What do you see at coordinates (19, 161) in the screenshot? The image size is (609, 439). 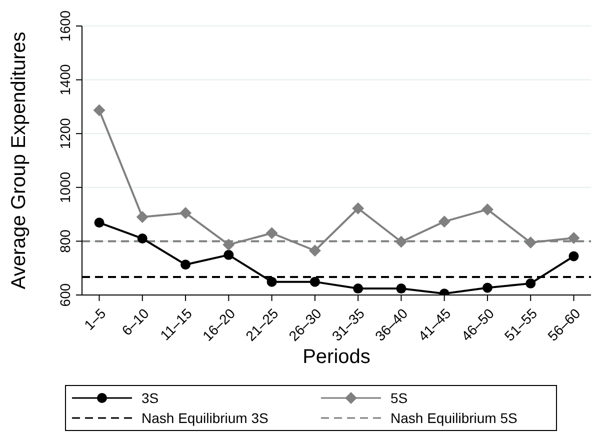 I see `y-axis-title: Average Group Expenditures` at bounding box center [19, 161].